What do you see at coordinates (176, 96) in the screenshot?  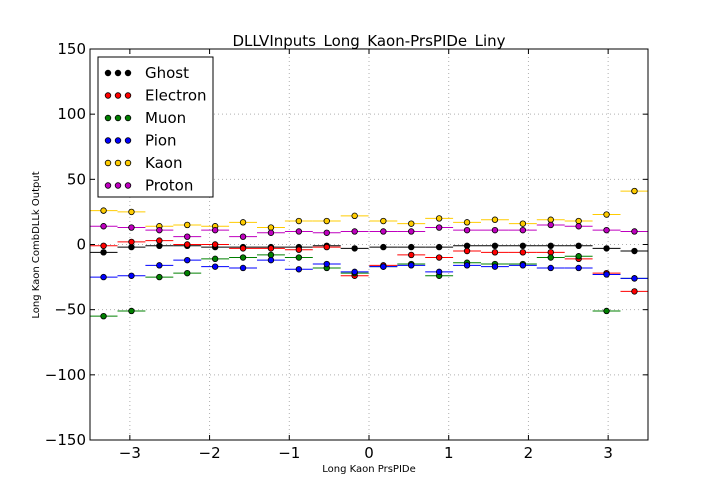 I see `legend-label: Electron` at bounding box center [176, 96].